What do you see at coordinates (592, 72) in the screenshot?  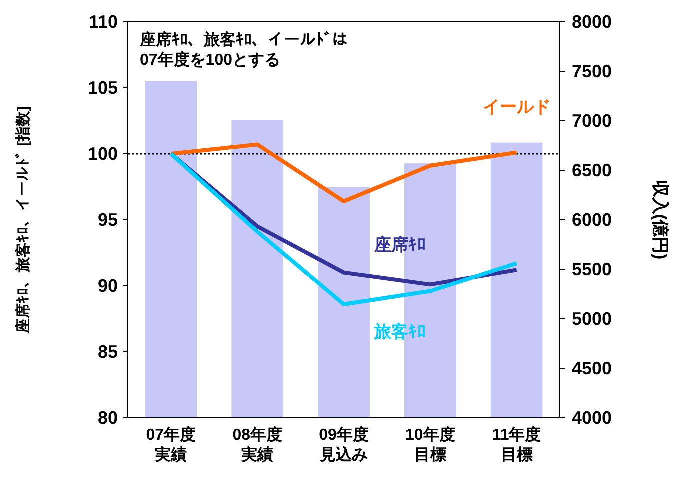 I see `y2-tick-label: 7500` at bounding box center [592, 72].